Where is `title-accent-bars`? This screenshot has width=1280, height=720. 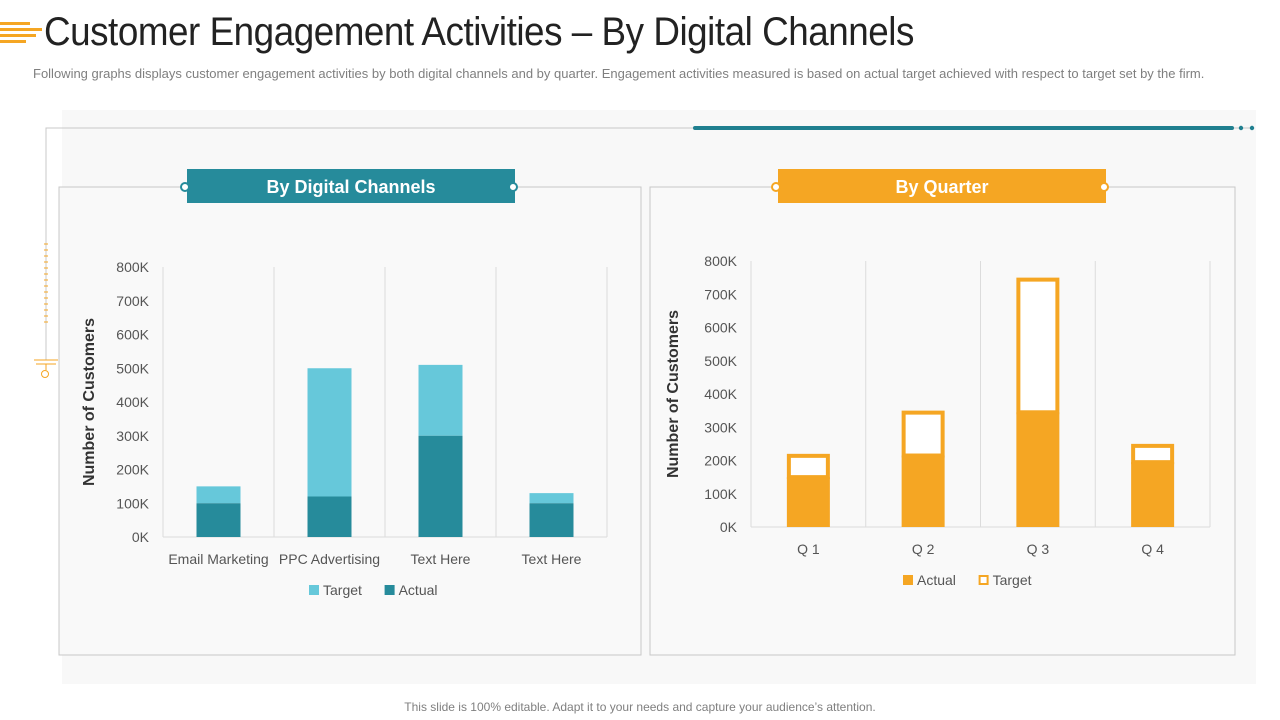
title-accent-bars is located at coordinates (21, 37).